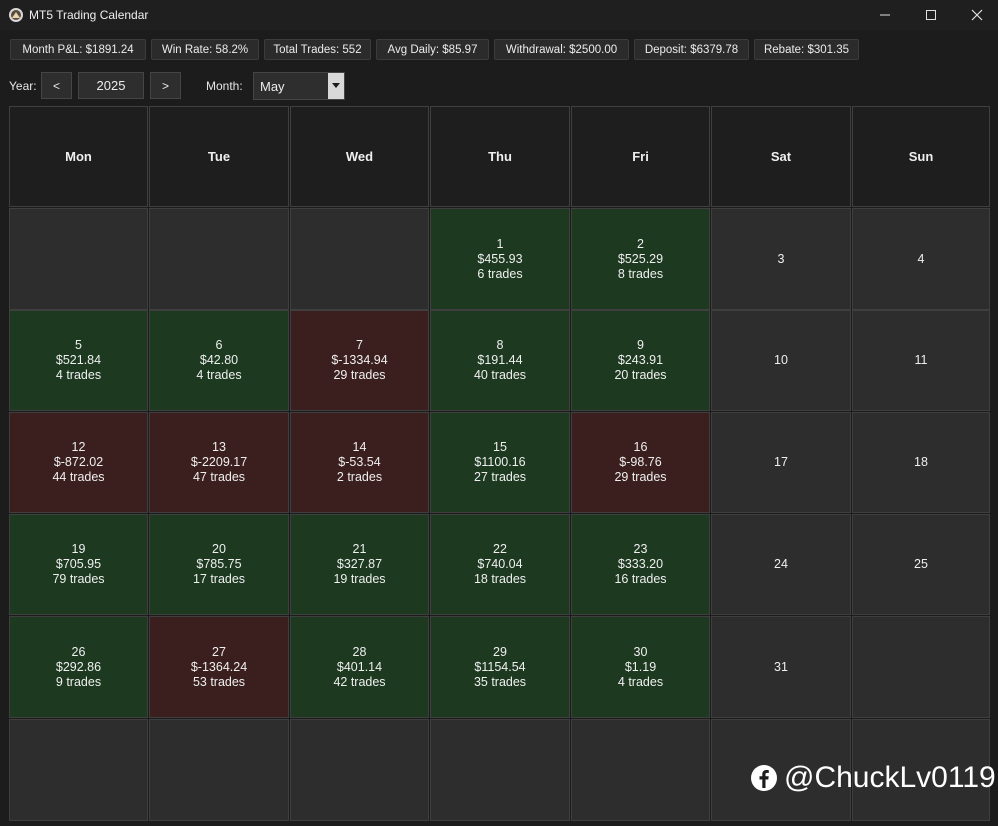 Image resolution: width=998 pixels, height=826 pixels. Describe the element at coordinates (500, 447) in the screenshot. I see `day-number: 15` at that location.